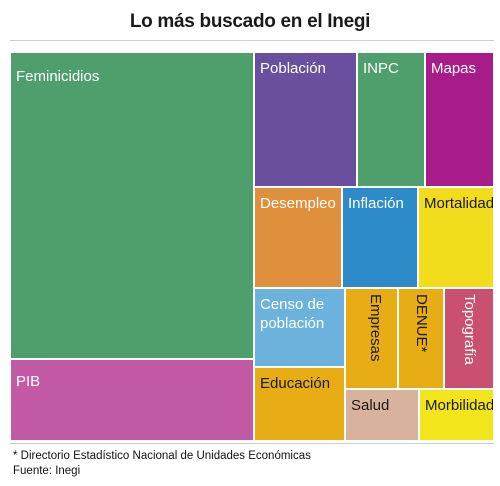  What do you see at coordinates (376, 203) in the screenshot?
I see `treemap-label-inflacion: Inflación` at bounding box center [376, 203].